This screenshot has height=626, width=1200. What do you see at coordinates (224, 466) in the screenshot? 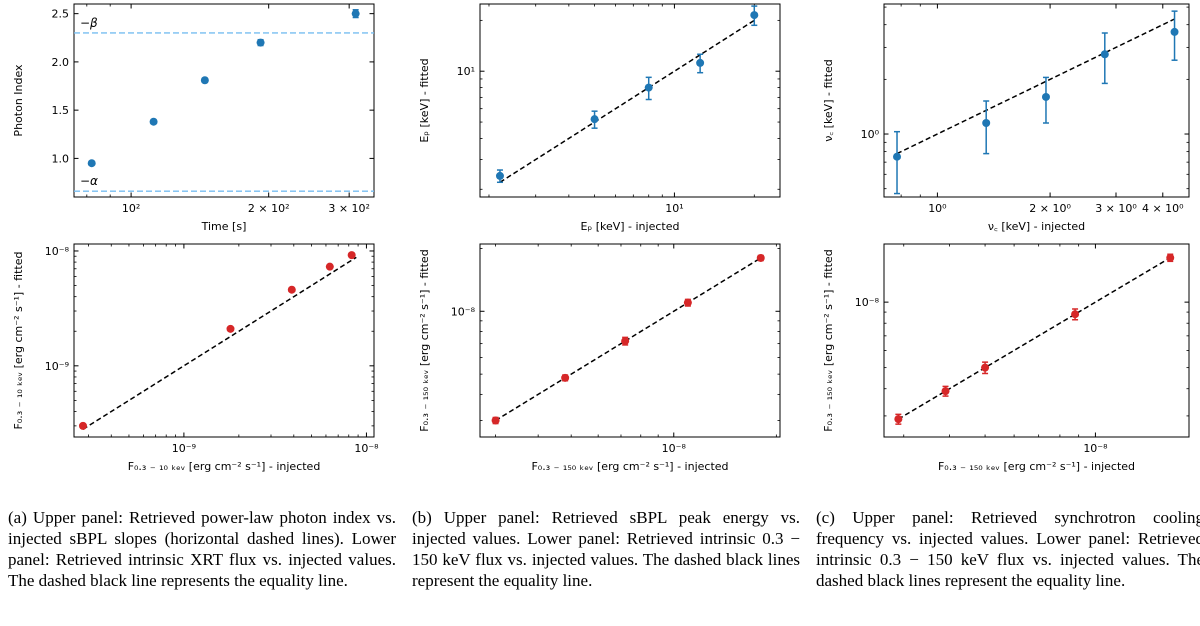
I see `x-axis-label: F₀.₃ ₋ ₁₀ ₖₑᵥ [erg cm⁻² s⁻¹] - injected` at bounding box center [224, 466].